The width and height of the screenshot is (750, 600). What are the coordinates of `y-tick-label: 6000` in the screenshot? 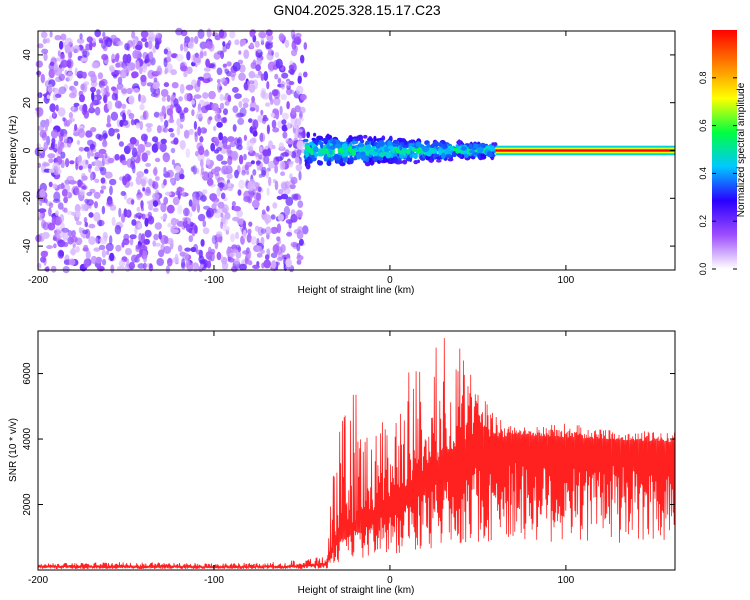 It's located at (27, 373).